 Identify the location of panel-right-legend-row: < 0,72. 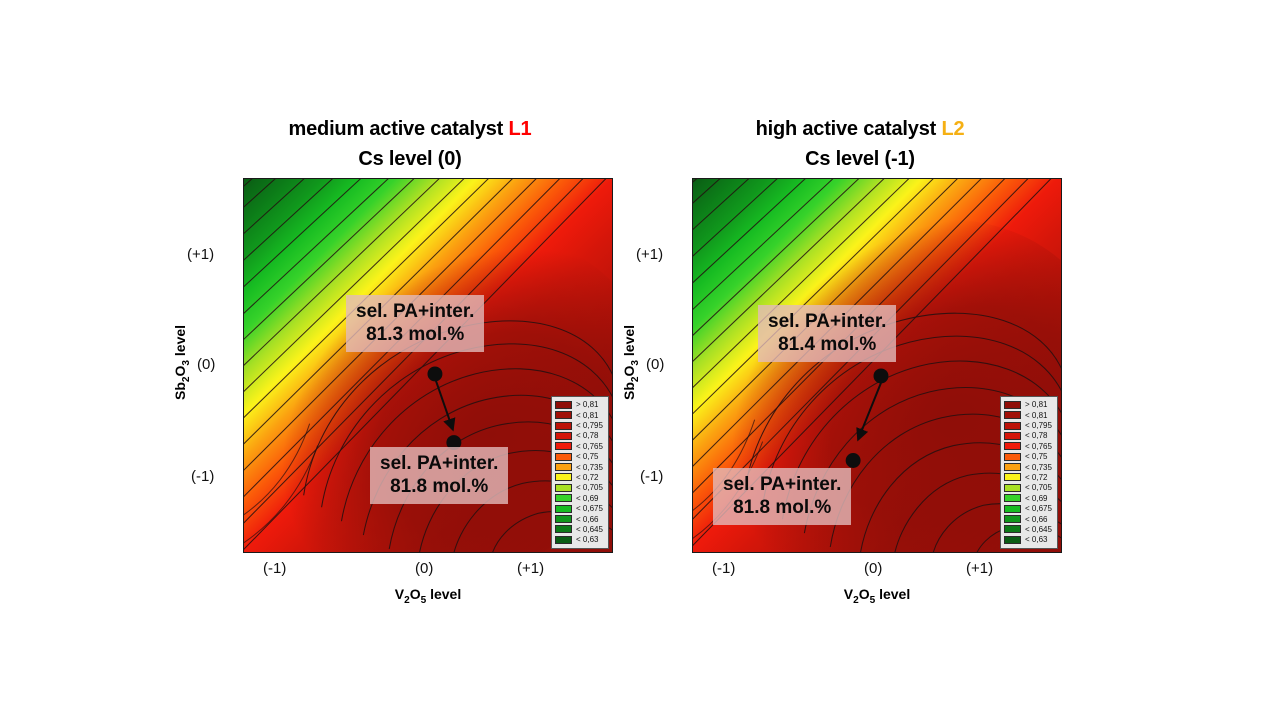
(1029, 477).